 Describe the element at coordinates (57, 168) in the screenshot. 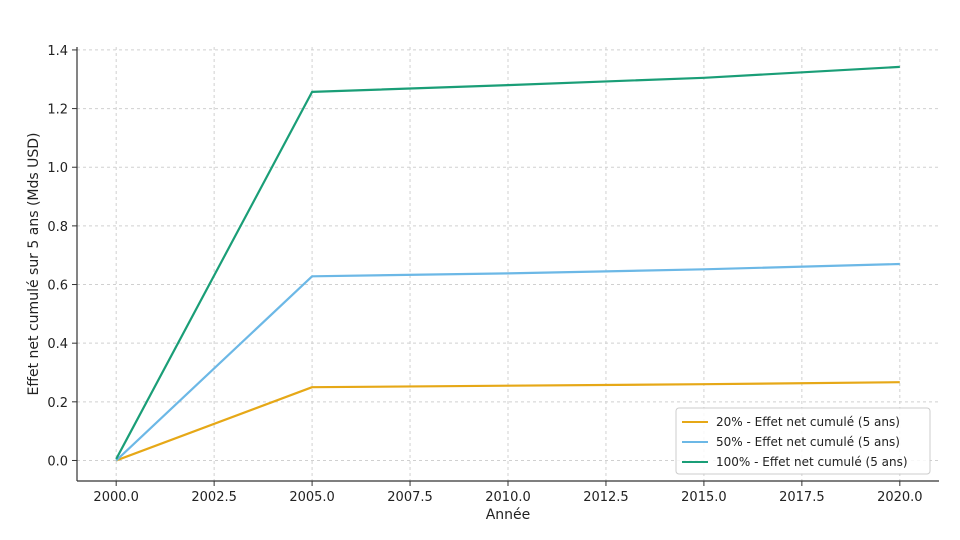

I see `y-tick-label: 1.0` at that location.